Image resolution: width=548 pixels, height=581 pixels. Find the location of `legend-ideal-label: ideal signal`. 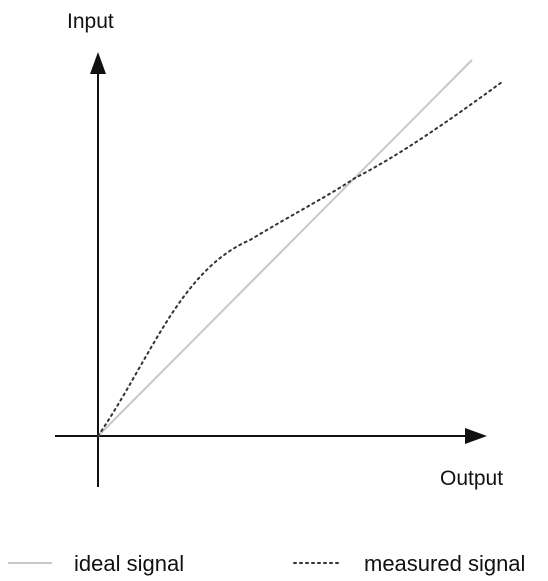

legend-ideal-label: ideal signal is located at coordinates (129, 563).